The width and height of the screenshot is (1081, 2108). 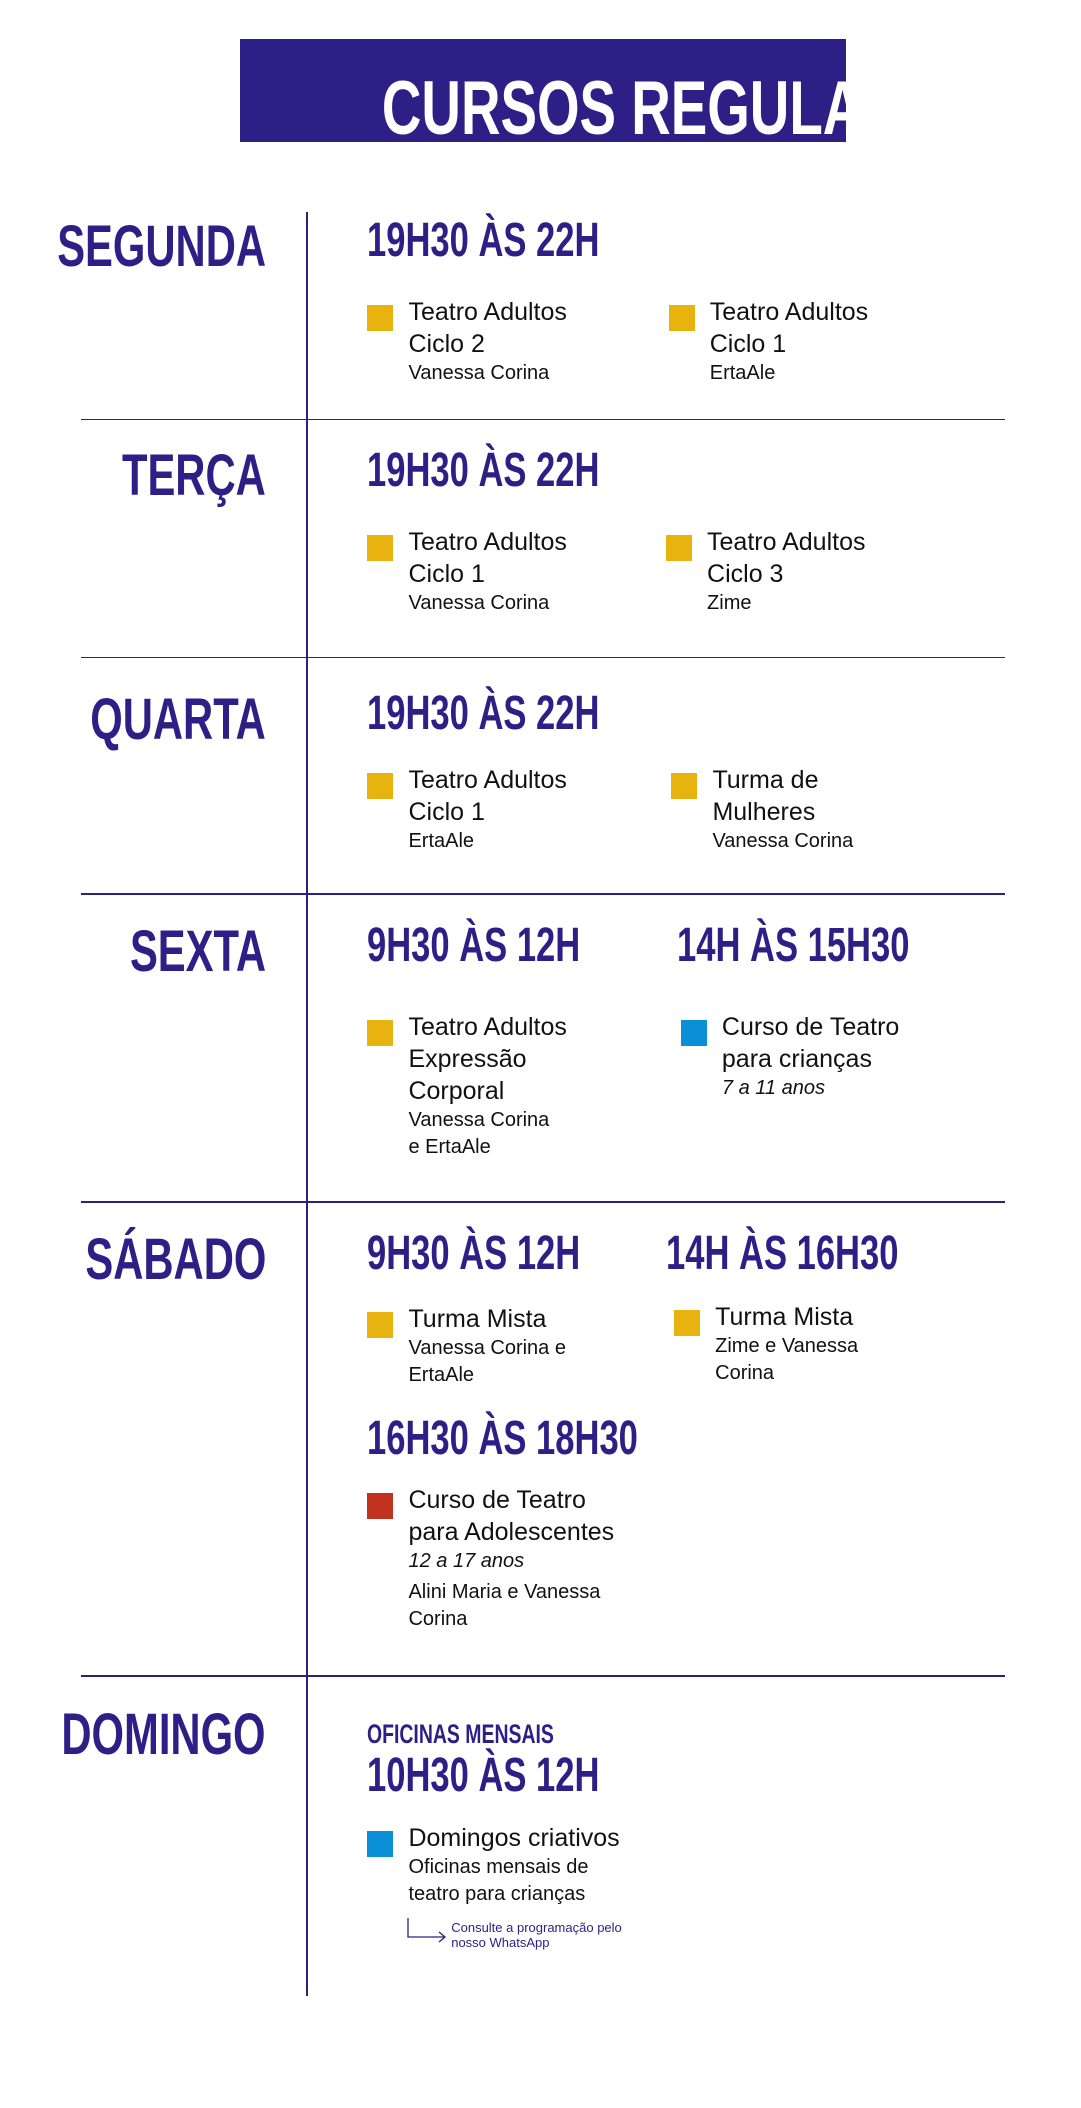 What do you see at coordinates (175, 1259) in the screenshot?
I see `day-name: SÁBADO` at bounding box center [175, 1259].